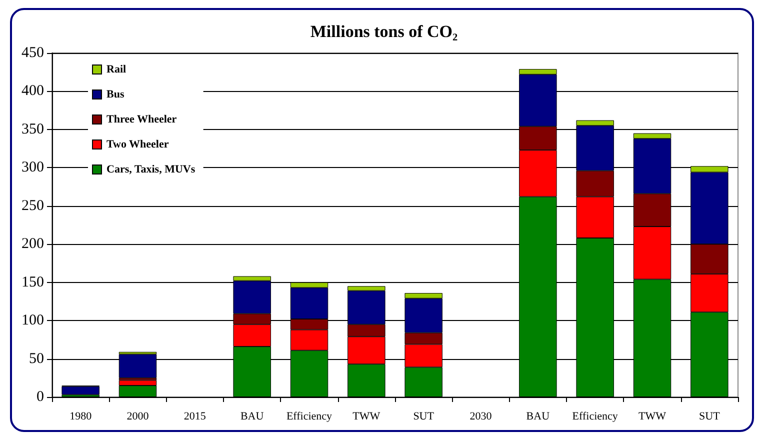 The image size is (768, 436). I want to click on x-tick-label: 2000, so click(138, 416).